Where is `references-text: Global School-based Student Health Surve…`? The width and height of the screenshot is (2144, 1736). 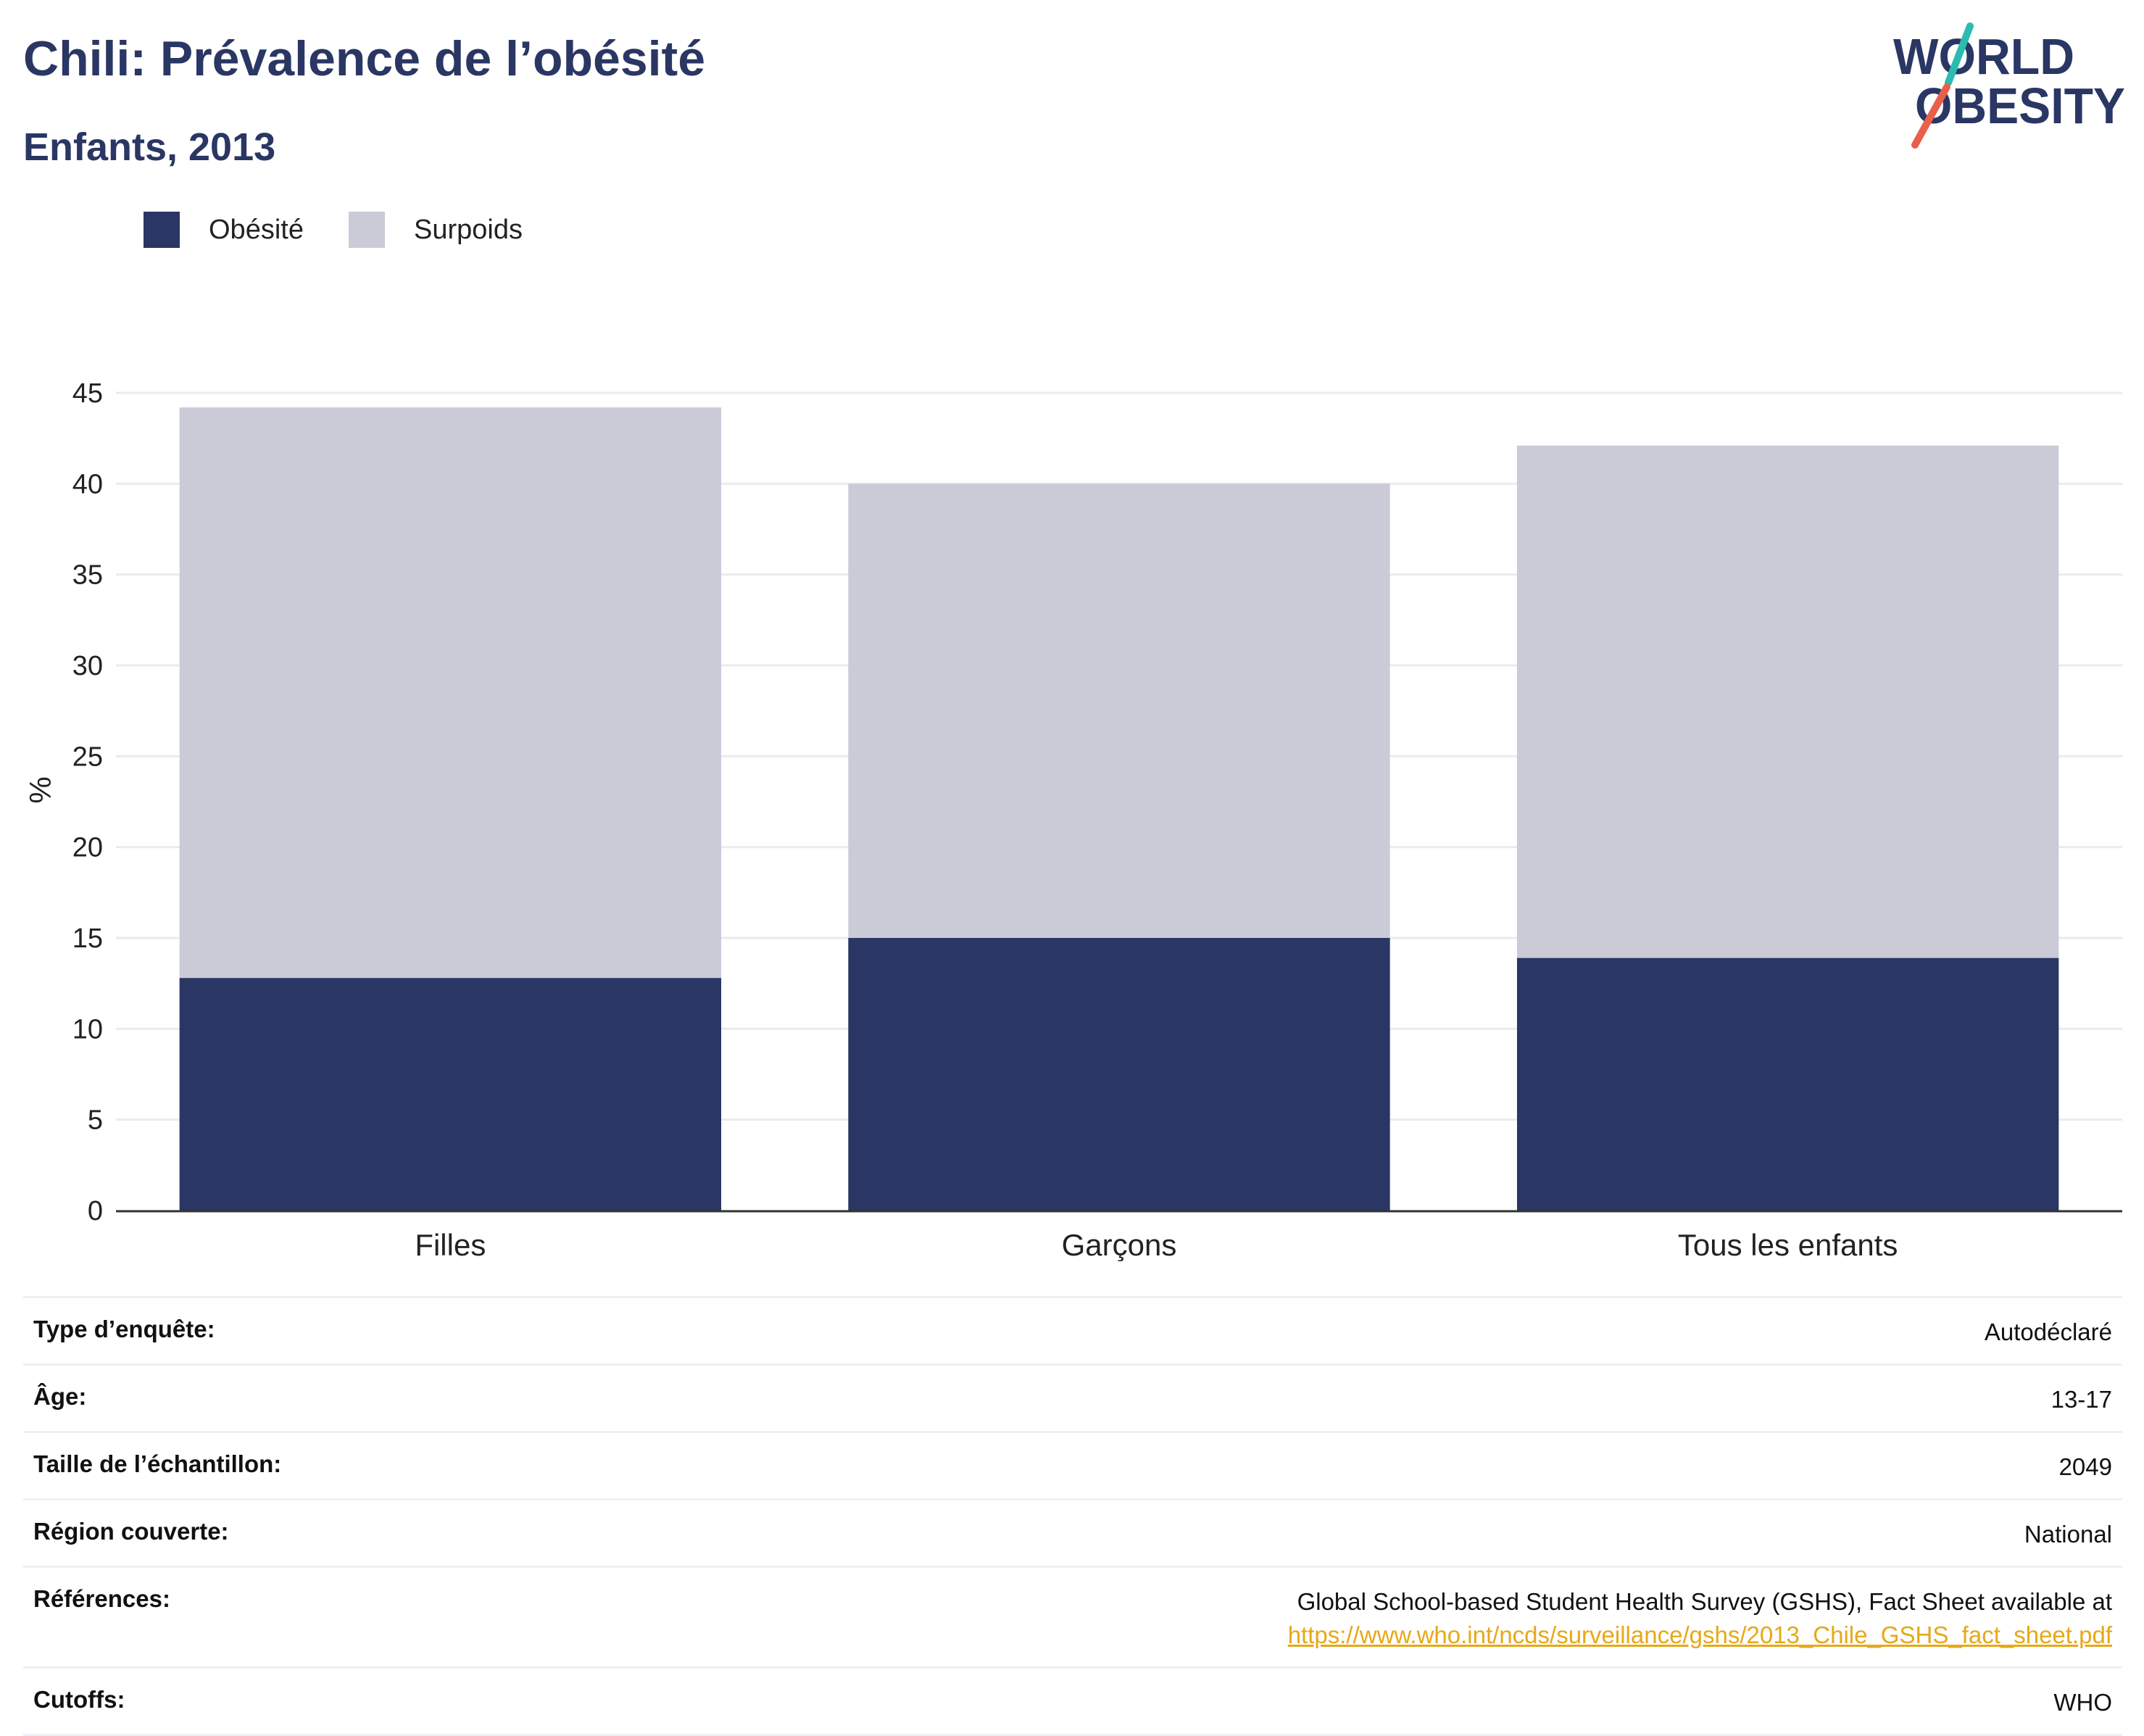 references-text: Global School-based Student Health Surve… is located at coordinates (1704, 1601).